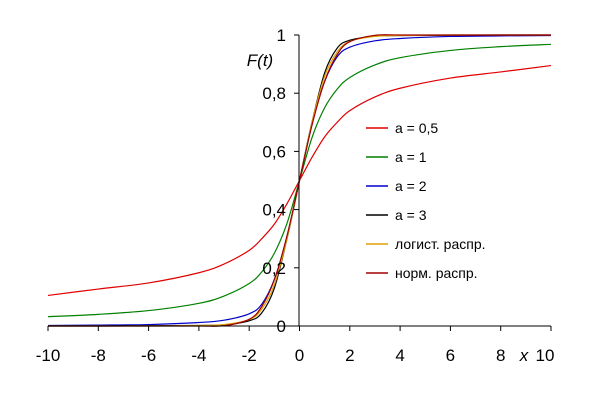 The height and width of the screenshot is (403, 604). Describe the element at coordinates (48, 355) in the screenshot. I see `x-tick-label: -10` at that location.